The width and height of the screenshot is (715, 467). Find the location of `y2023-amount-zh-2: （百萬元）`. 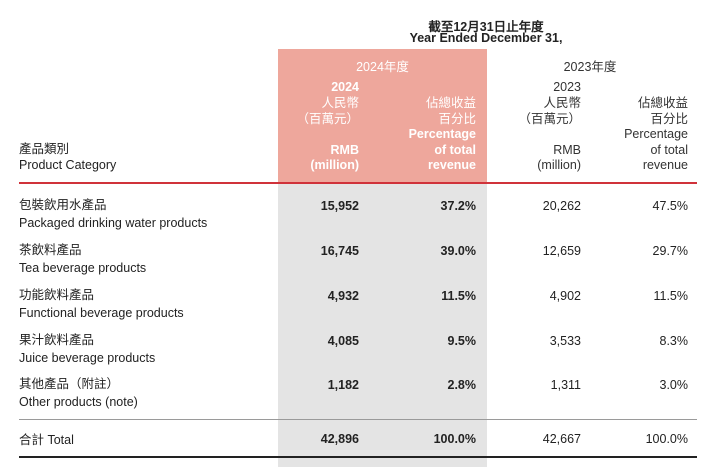

y2023-amount-zh-2: （百萬元） is located at coordinates (549, 119).